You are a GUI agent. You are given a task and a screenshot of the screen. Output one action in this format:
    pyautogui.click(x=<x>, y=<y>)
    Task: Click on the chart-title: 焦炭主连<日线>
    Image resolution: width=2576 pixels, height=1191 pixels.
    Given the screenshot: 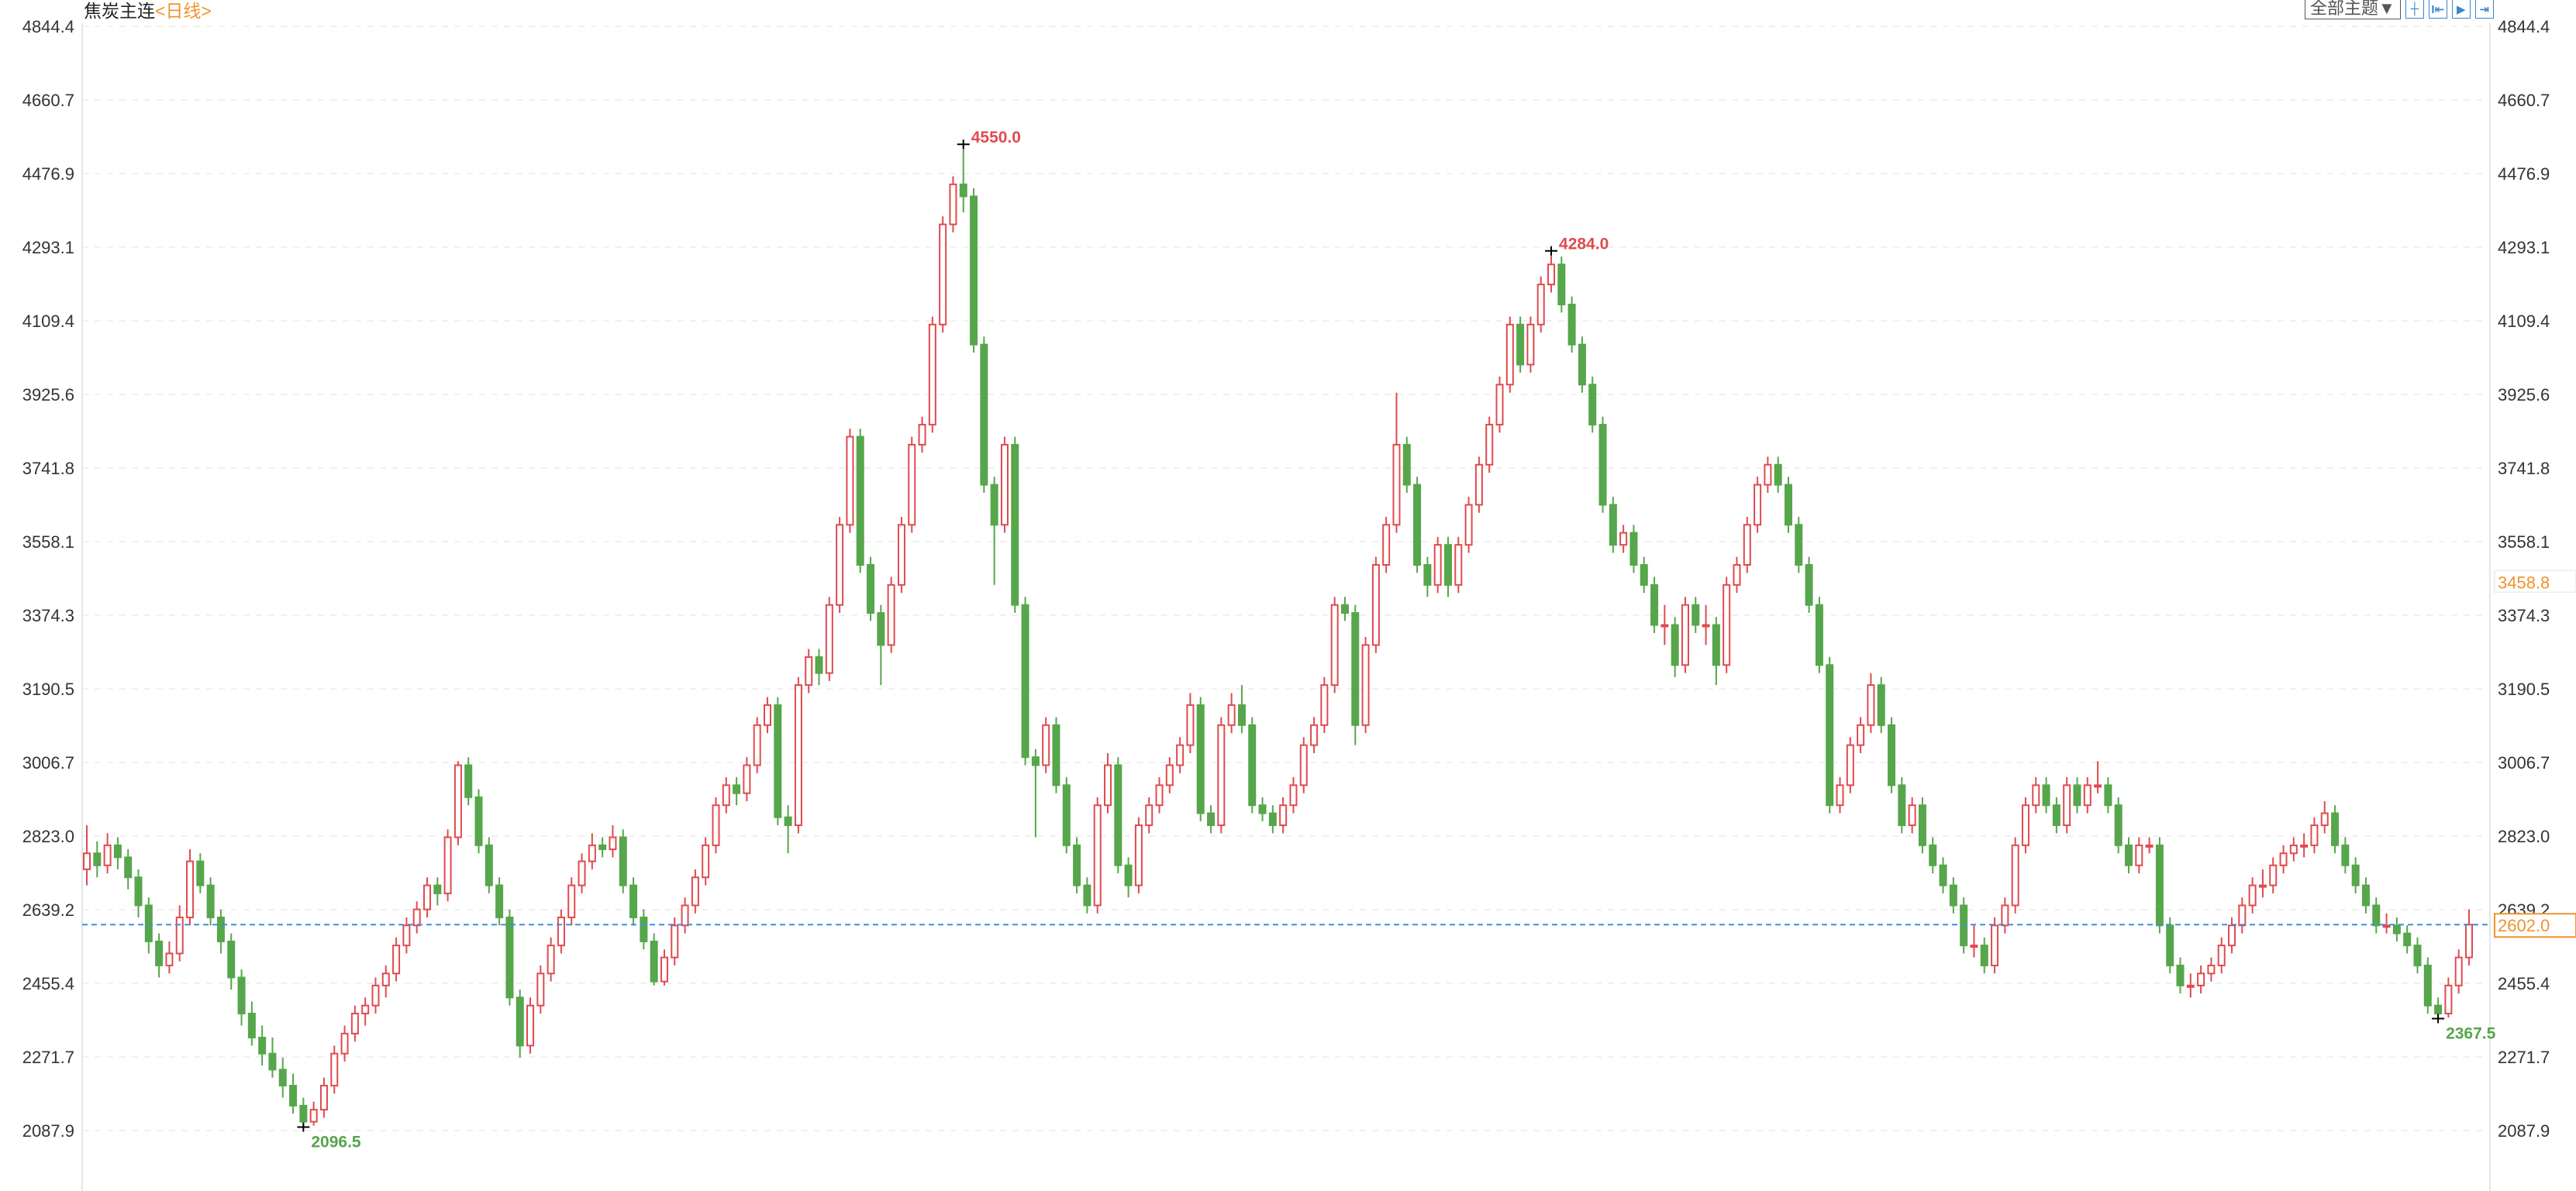 What is the action you would take?
    pyautogui.click(x=148, y=11)
    